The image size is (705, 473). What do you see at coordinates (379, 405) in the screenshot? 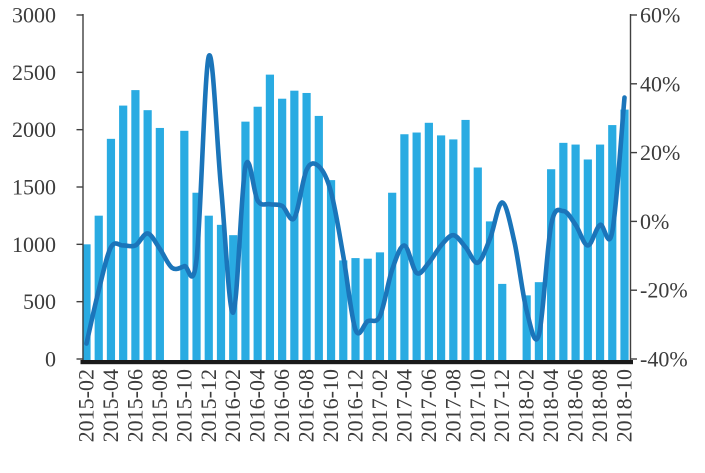
I see `x-axis-label: 2017-02` at bounding box center [379, 405].